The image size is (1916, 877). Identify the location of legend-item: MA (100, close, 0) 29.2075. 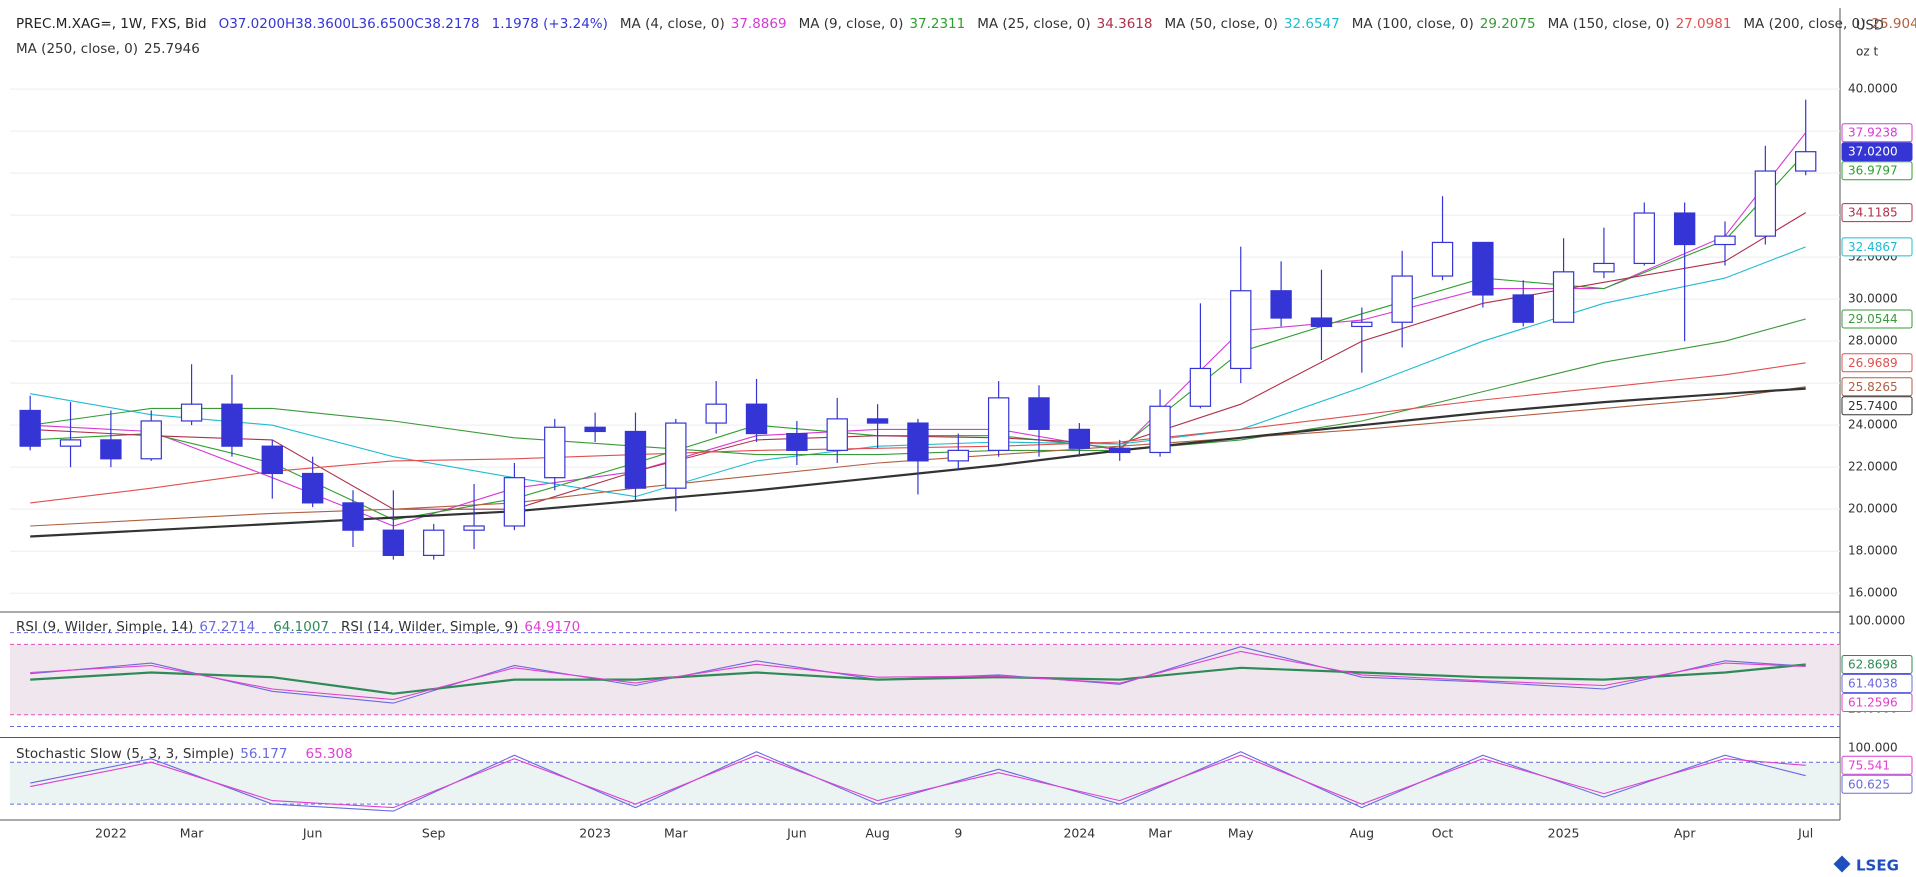
(1444, 24).